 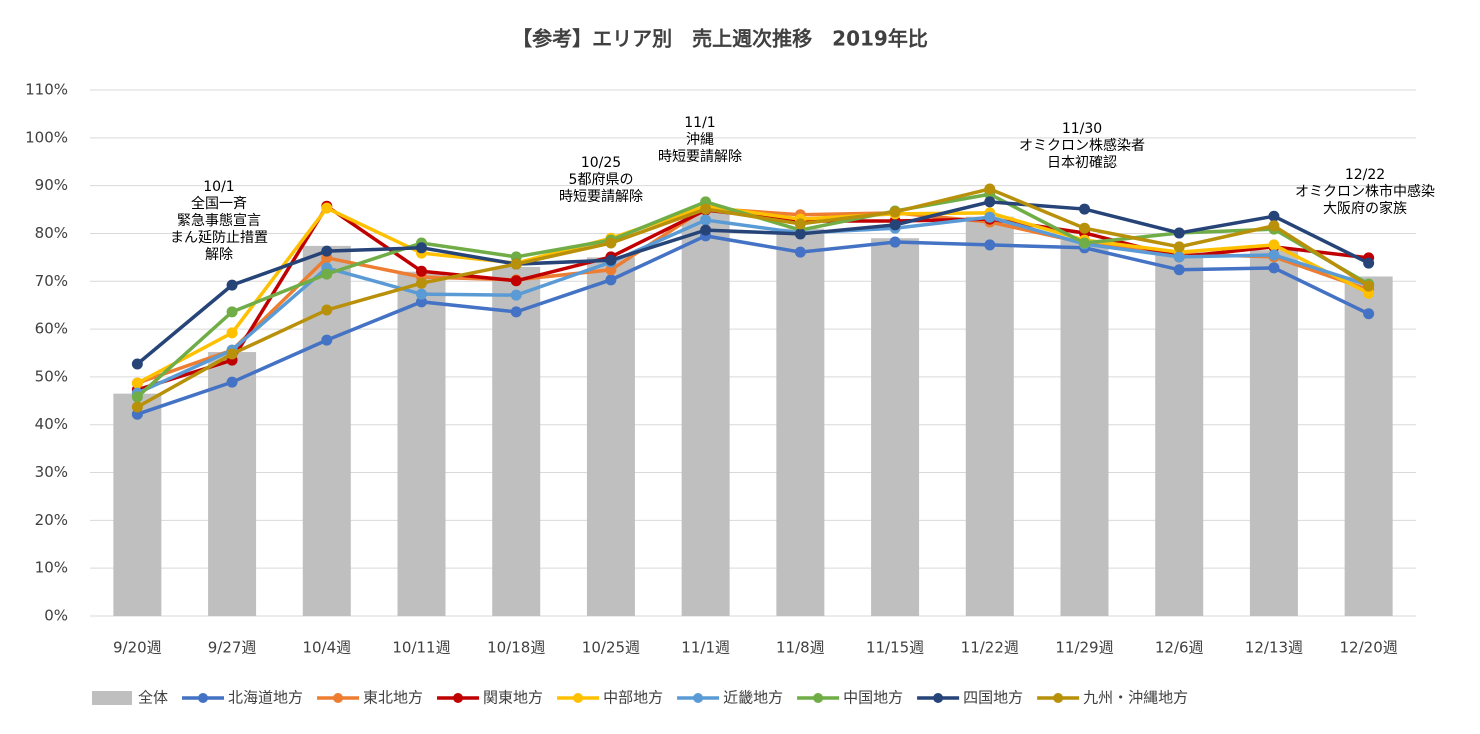 What do you see at coordinates (112, 698) in the screenshot?
I see `legend-swatch` at bounding box center [112, 698].